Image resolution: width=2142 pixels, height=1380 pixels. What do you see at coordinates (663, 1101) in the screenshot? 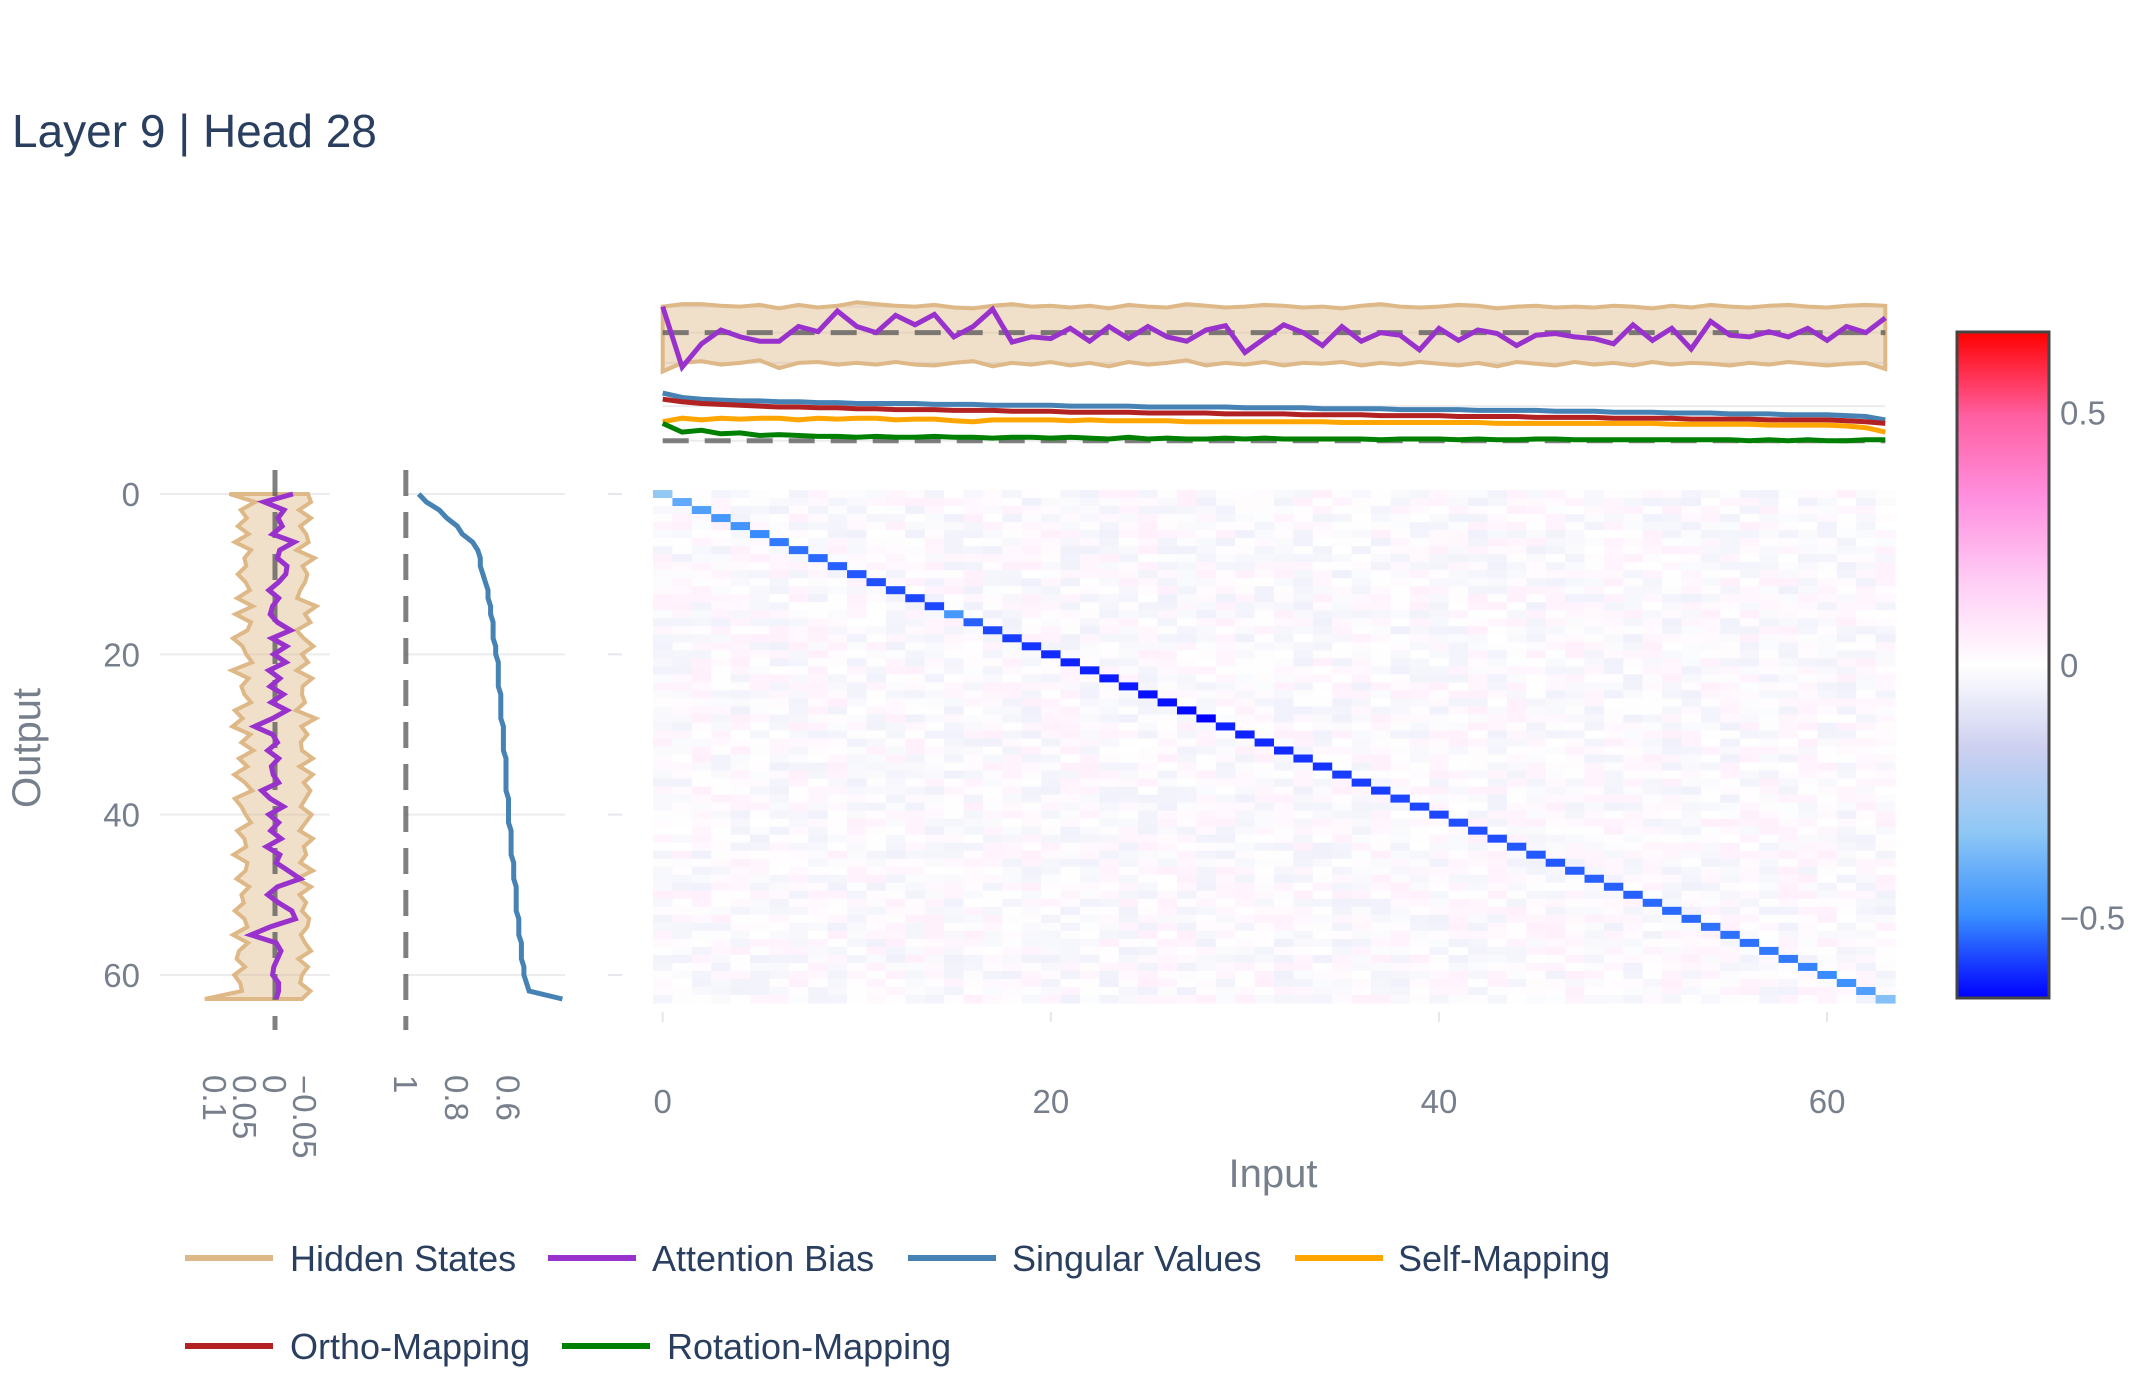
I see `x-tick-label: 0` at bounding box center [663, 1101].